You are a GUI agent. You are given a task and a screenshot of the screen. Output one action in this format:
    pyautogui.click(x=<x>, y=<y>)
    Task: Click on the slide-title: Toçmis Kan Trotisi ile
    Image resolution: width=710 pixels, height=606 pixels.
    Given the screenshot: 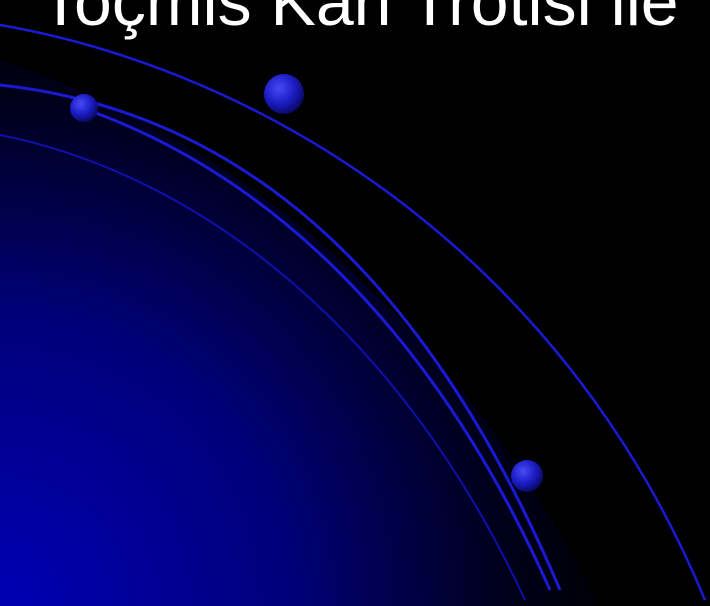 What is the action you would take?
    pyautogui.click(x=359, y=20)
    